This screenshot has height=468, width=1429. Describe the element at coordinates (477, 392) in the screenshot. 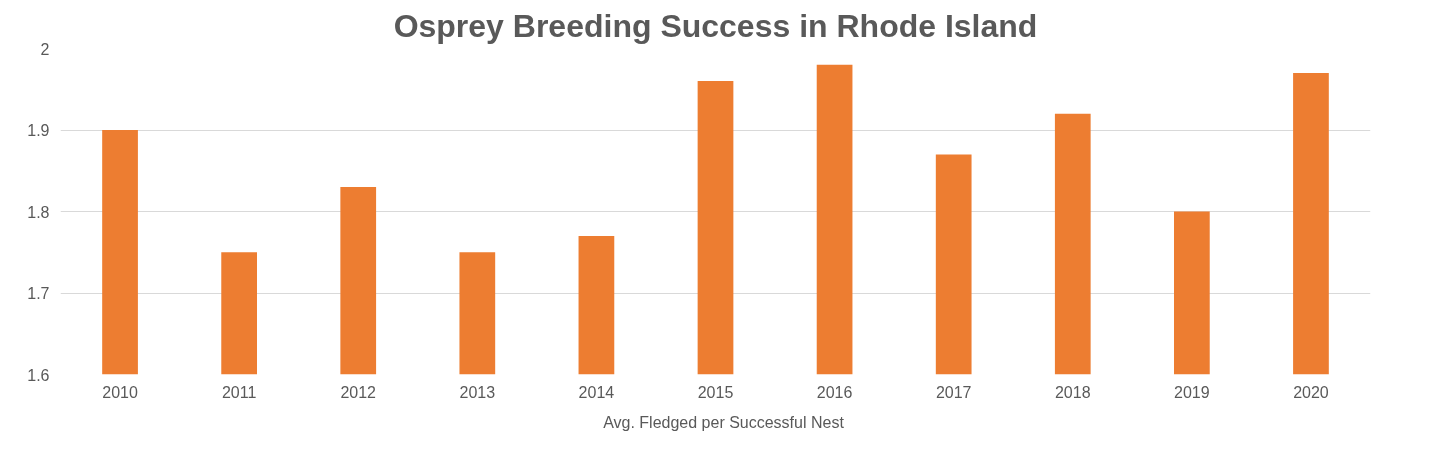

I see `x-tick-label: 2013` at that location.